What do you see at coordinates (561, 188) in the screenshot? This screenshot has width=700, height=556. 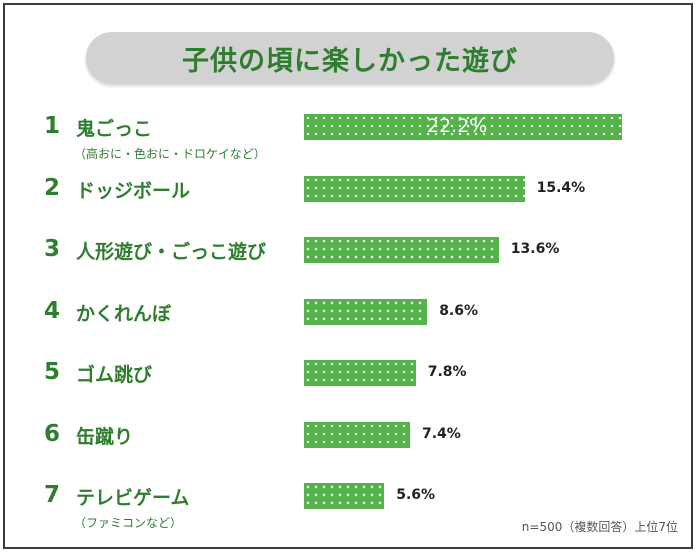 I see `bar-value-label: 15.4%` at bounding box center [561, 188].